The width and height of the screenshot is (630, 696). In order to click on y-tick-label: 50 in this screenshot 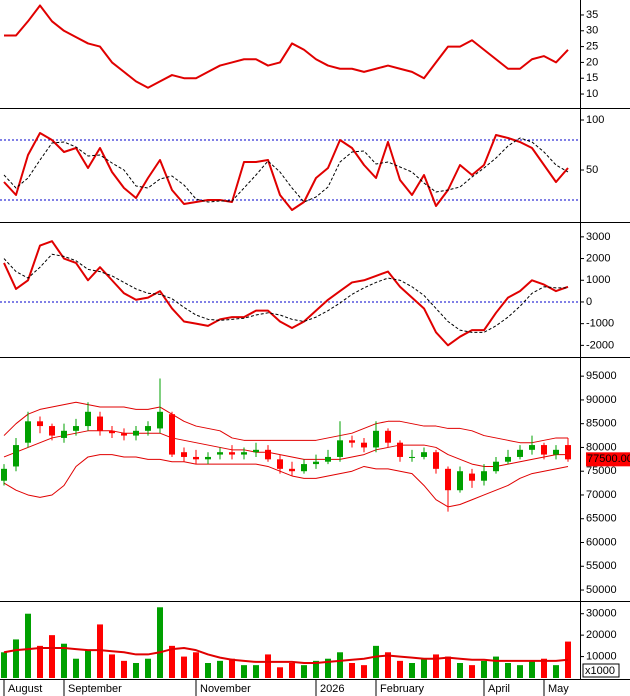, I will do `click(592, 170)`.